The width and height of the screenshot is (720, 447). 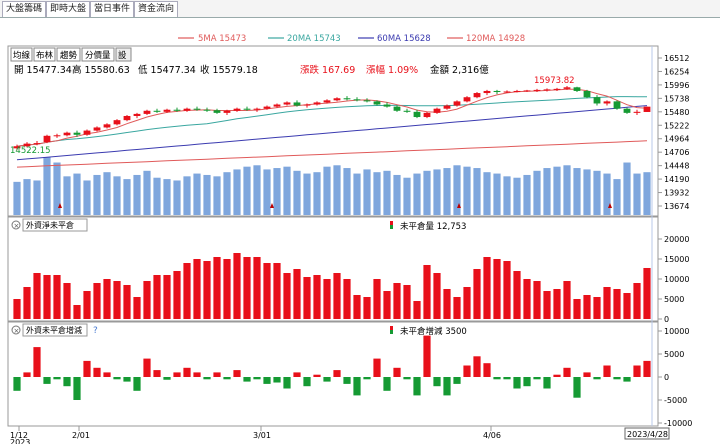 What do you see at coordinates (55, 330) in the screenshot?
I see `oi-change-select-dropdown` at bounding box center [55, 330].